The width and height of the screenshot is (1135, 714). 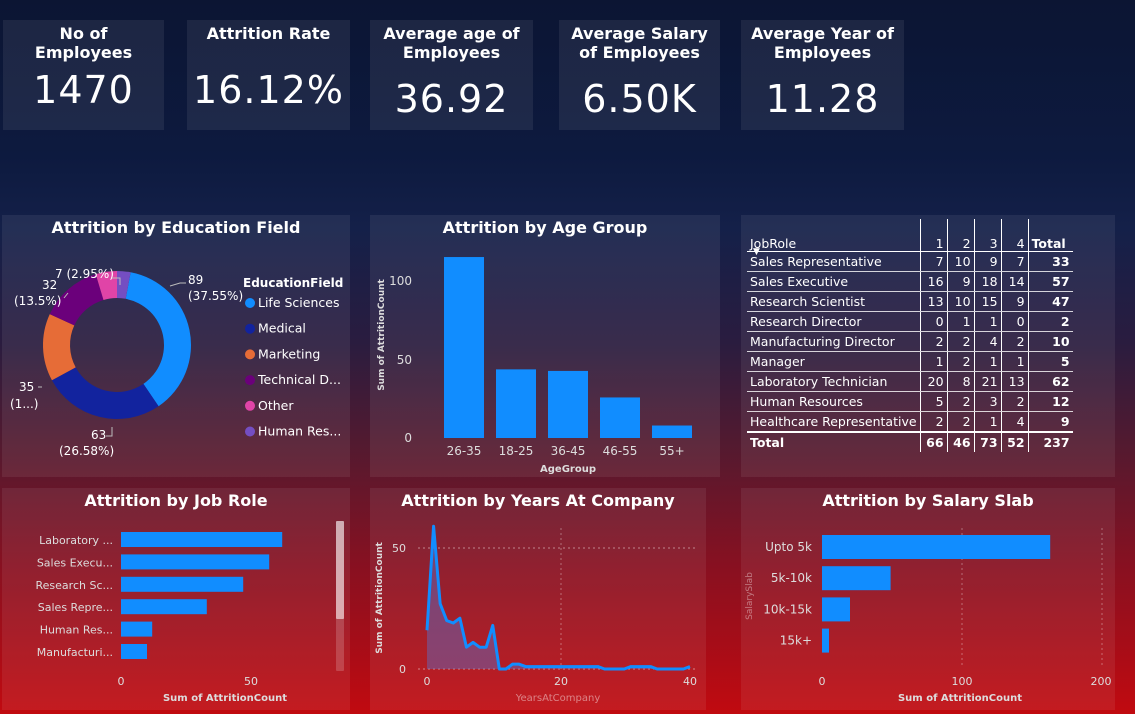 What do you see at coordinates (83, 43) in the screenshot?
I see `kpi-label: No of Employees` at bounding box center [83, 43].